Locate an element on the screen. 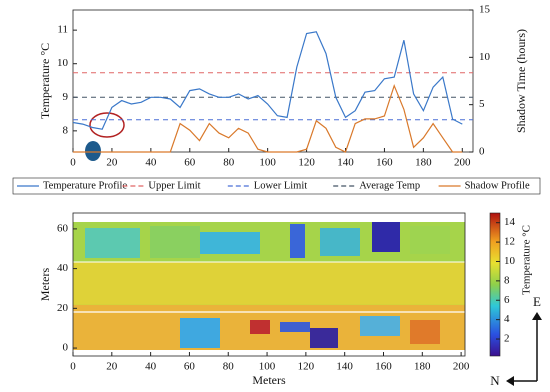  colorbar is located at coordinates (495, 284).